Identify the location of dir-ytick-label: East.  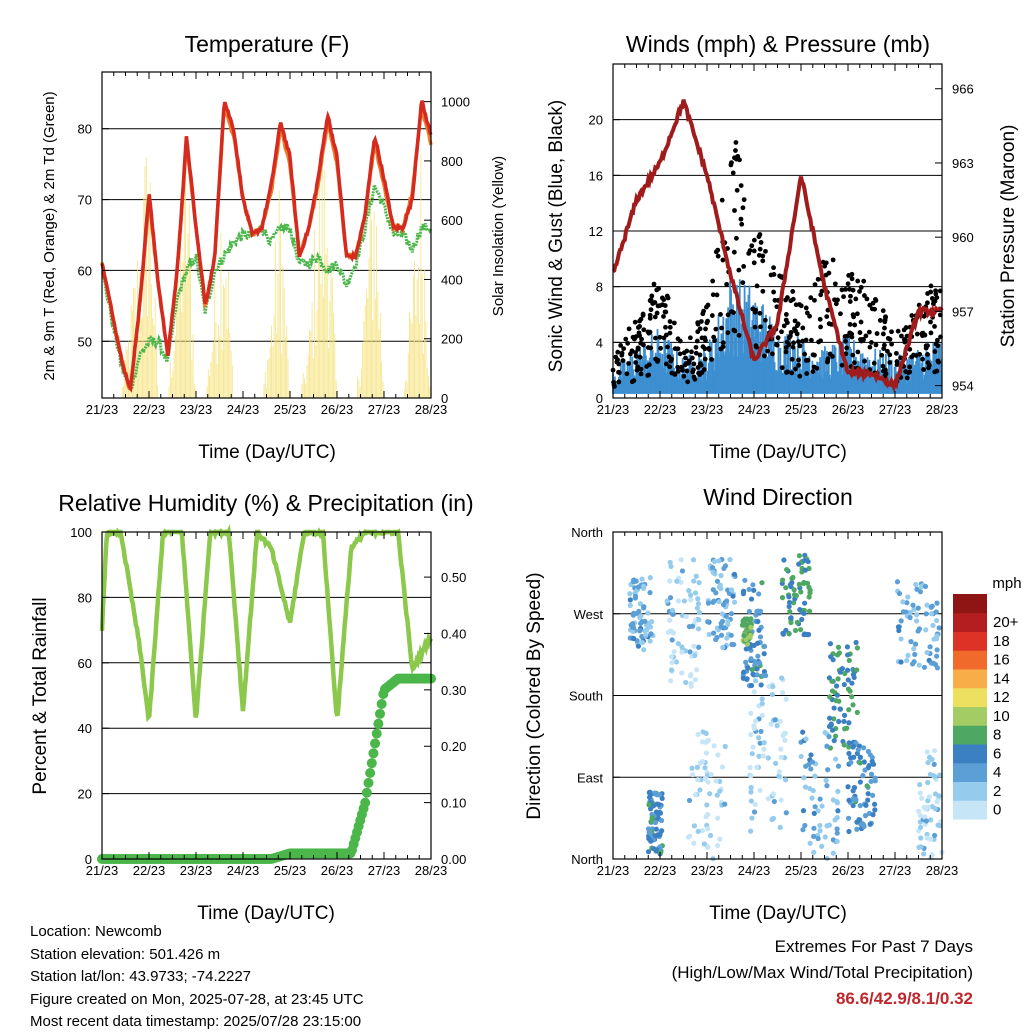
(590, 777).